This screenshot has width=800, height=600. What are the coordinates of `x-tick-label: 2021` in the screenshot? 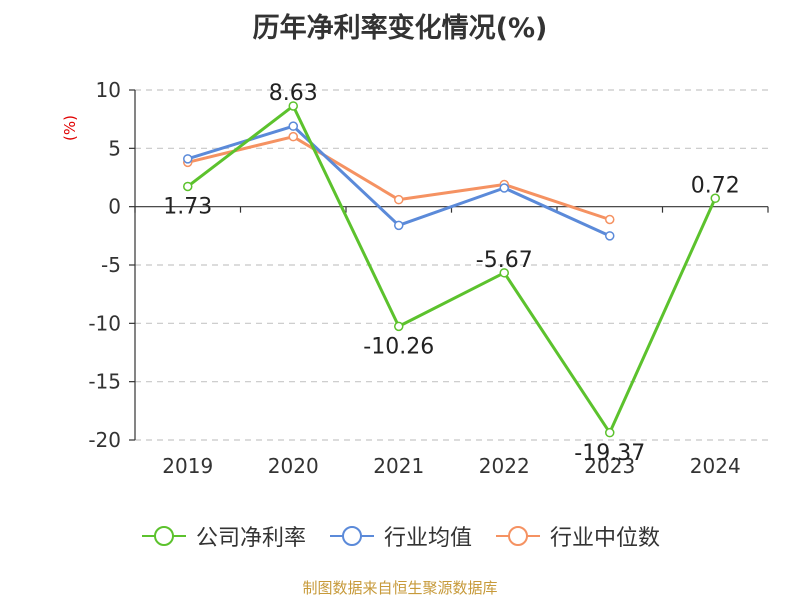 It's located at (398, 466).